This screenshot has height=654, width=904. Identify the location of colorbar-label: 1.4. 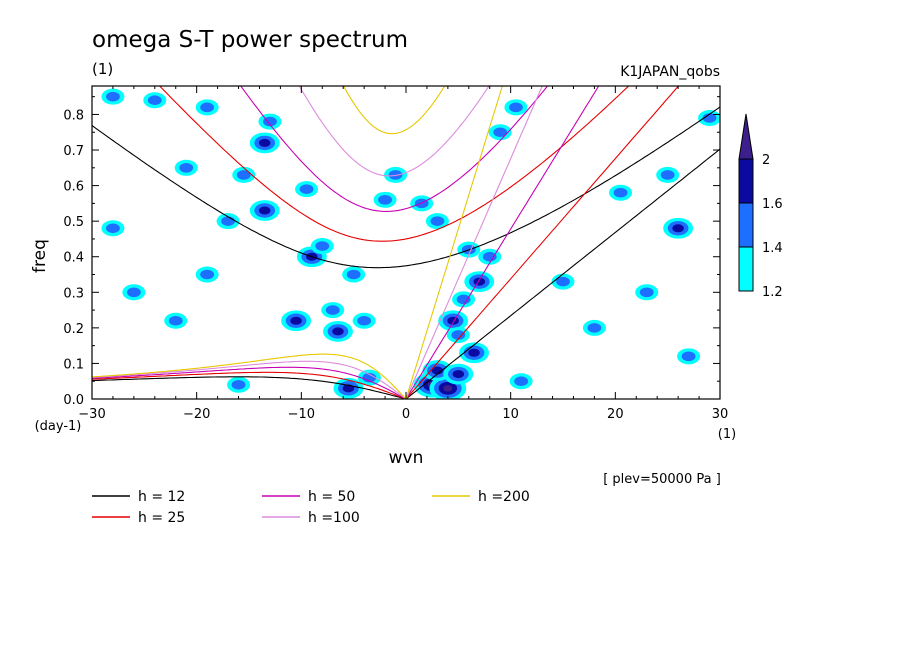
(772, 248).